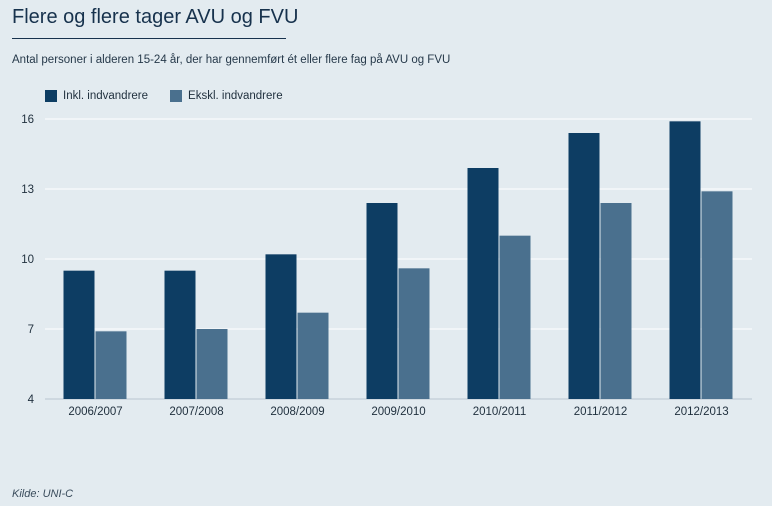  I want to click on bar-inkl-2011-2012, so click(584, 266).